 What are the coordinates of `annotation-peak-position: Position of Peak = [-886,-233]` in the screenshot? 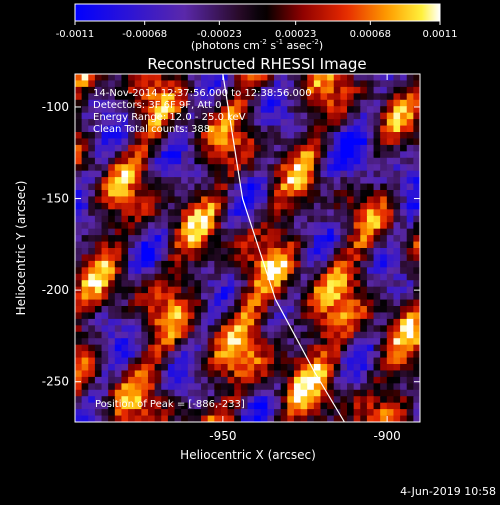 It's located at (170, 404).